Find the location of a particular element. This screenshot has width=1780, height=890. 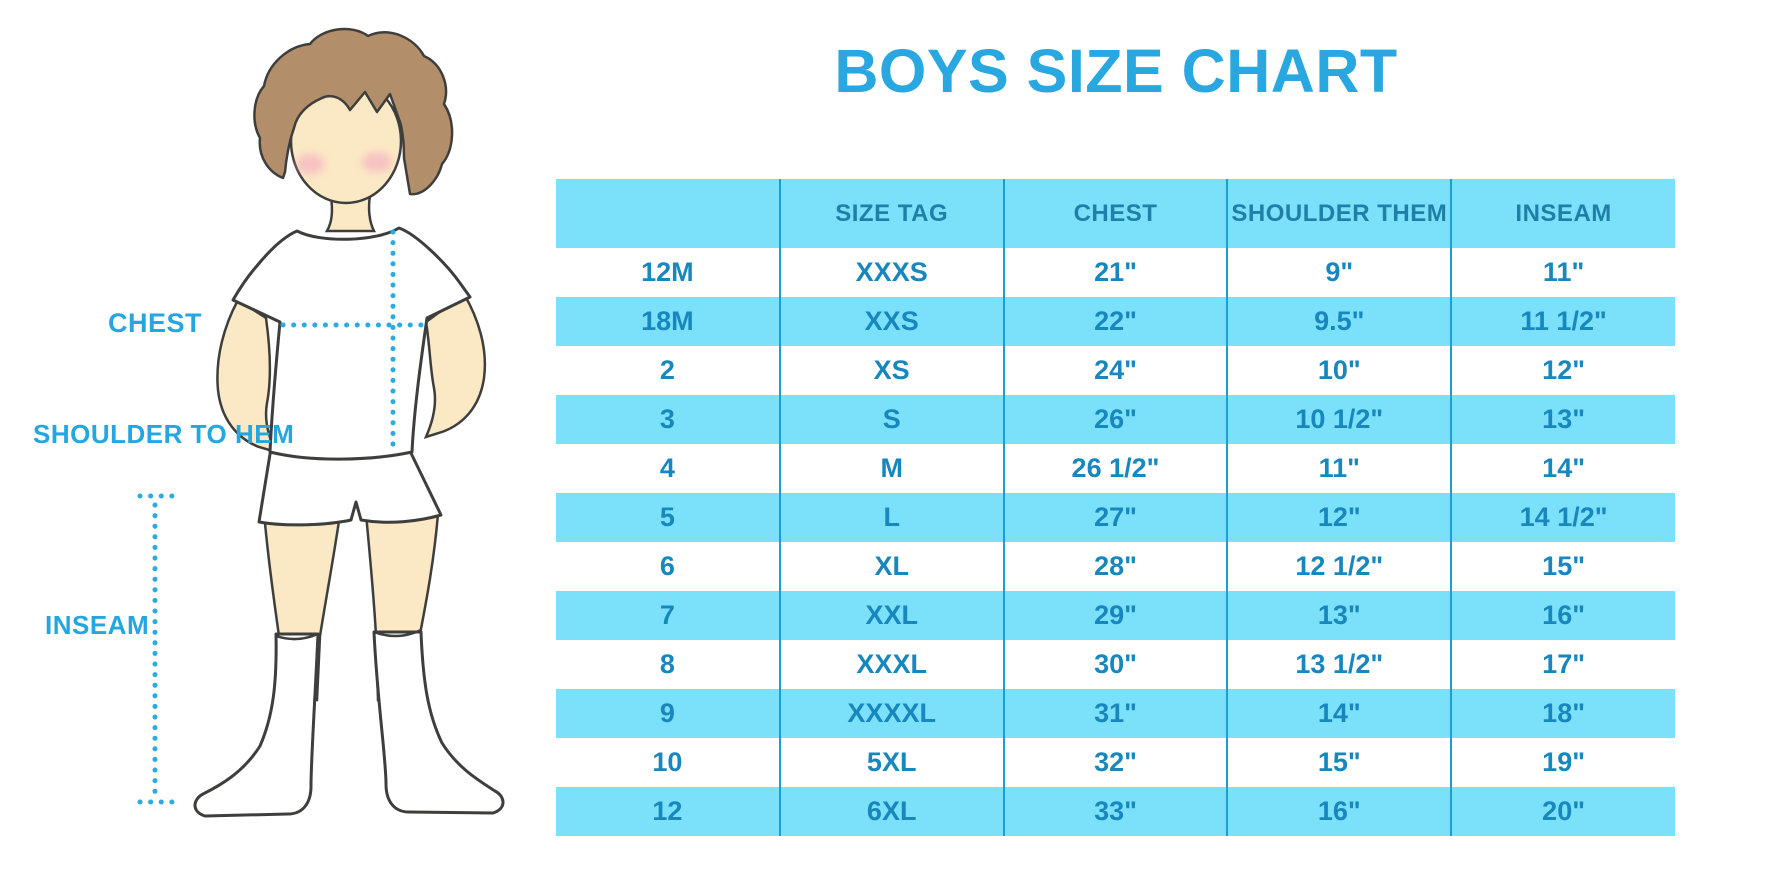

boy-sock-right is located at coordinates (438, 722).